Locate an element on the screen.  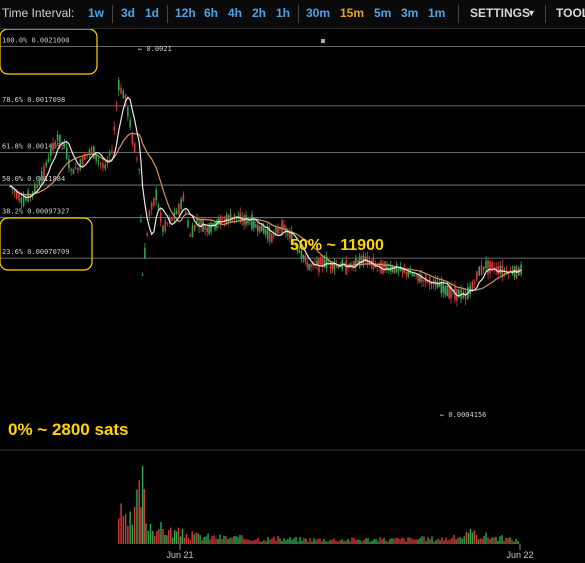
interval-2h: 2h is located at coordinates (259, 13).